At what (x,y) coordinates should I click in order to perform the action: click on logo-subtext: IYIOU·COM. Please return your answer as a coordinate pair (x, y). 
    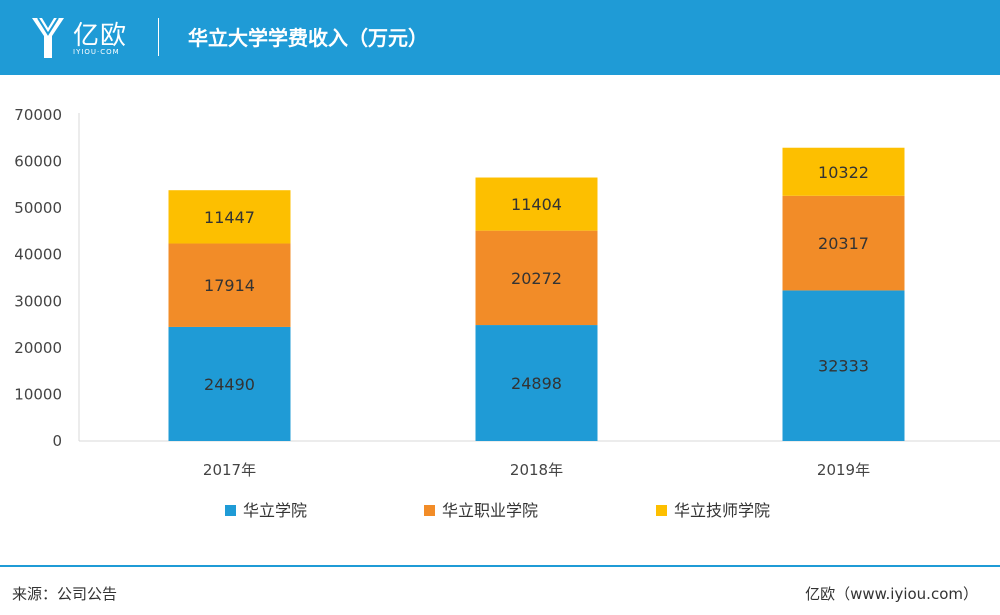
    Looking at the image, I should click on (96, 52).